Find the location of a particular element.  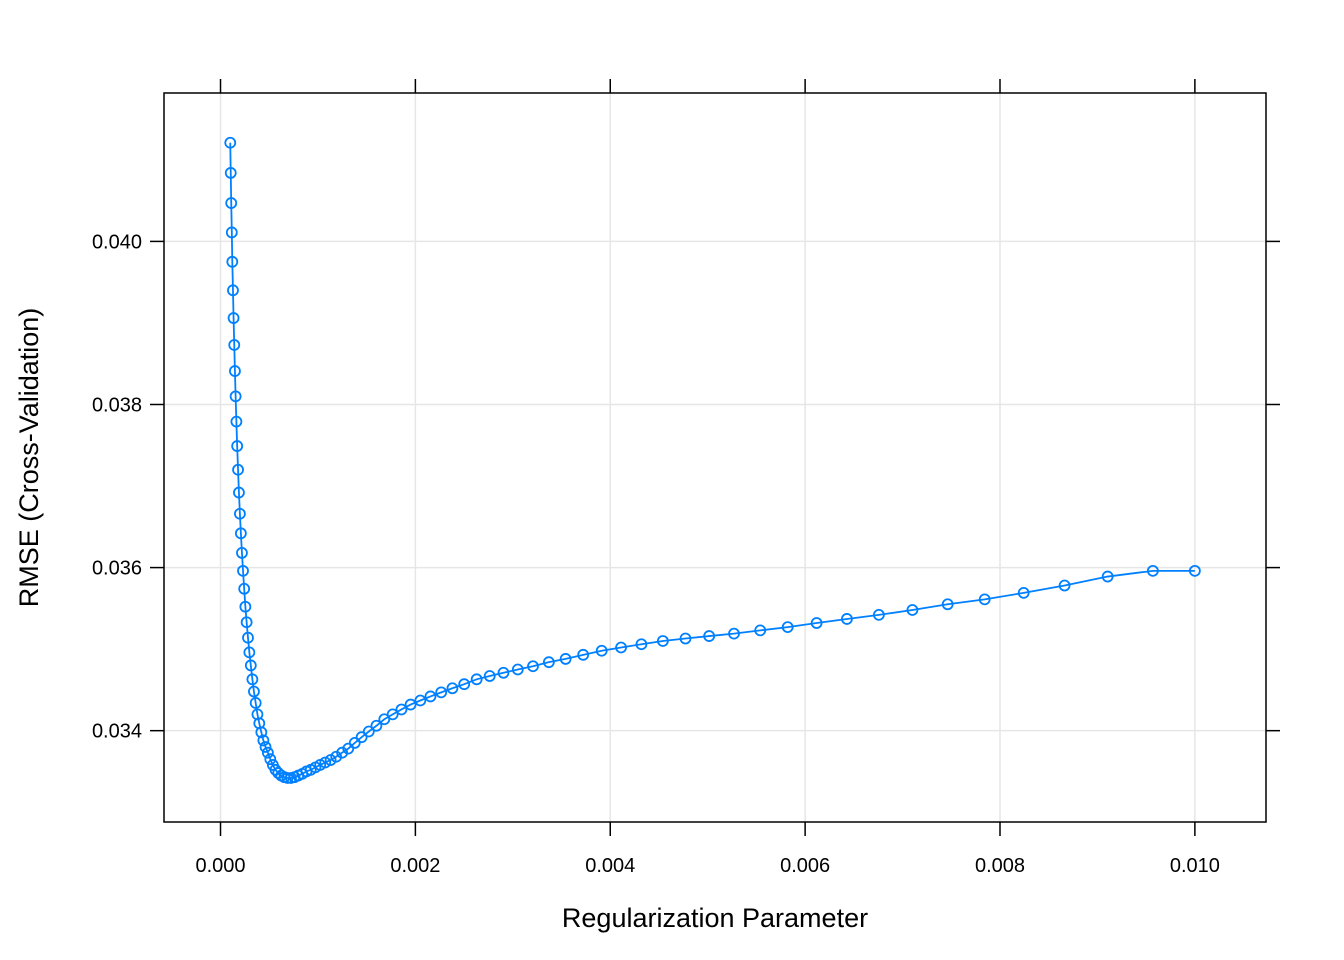

x-axis-title: Regularization Parameter is located at coordinates (715, 918).